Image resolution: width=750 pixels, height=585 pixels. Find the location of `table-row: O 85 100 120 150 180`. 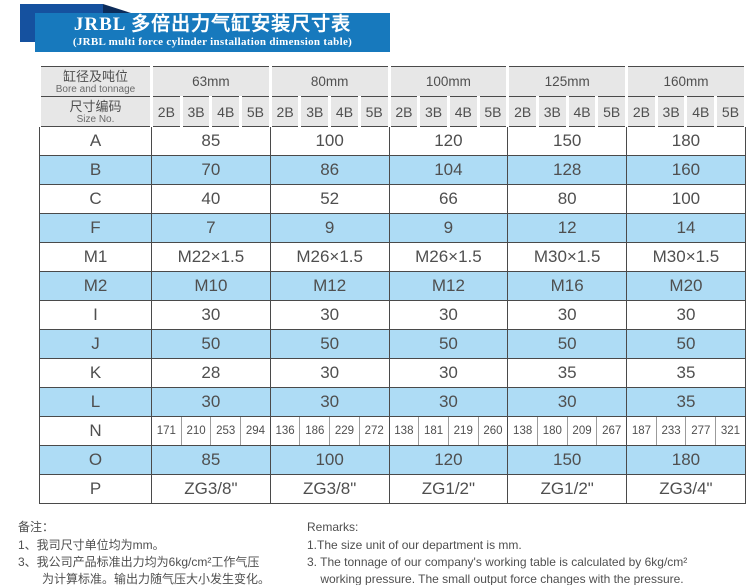

table-row: O 85 100 120 150 180 is located at coordinates (392, 460).